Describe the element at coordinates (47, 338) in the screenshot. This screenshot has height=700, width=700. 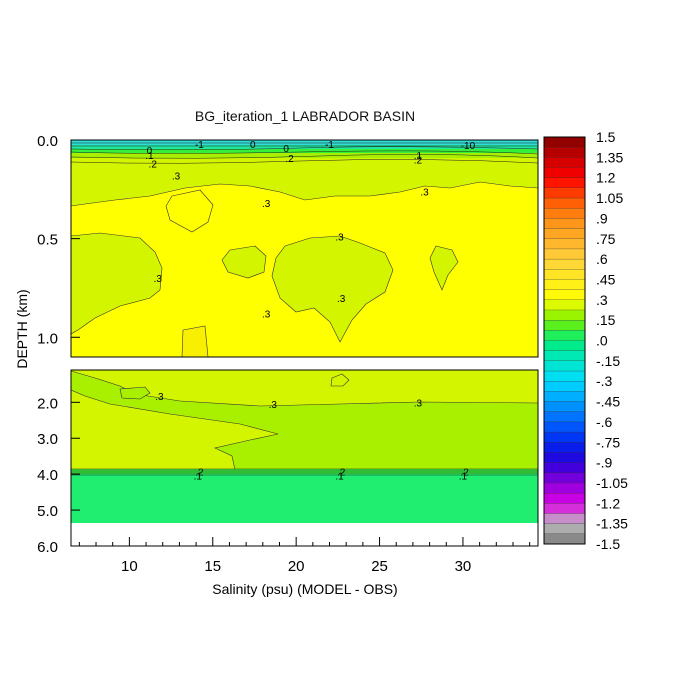
I see `y-upper-tick-label: 1.0` at that location.